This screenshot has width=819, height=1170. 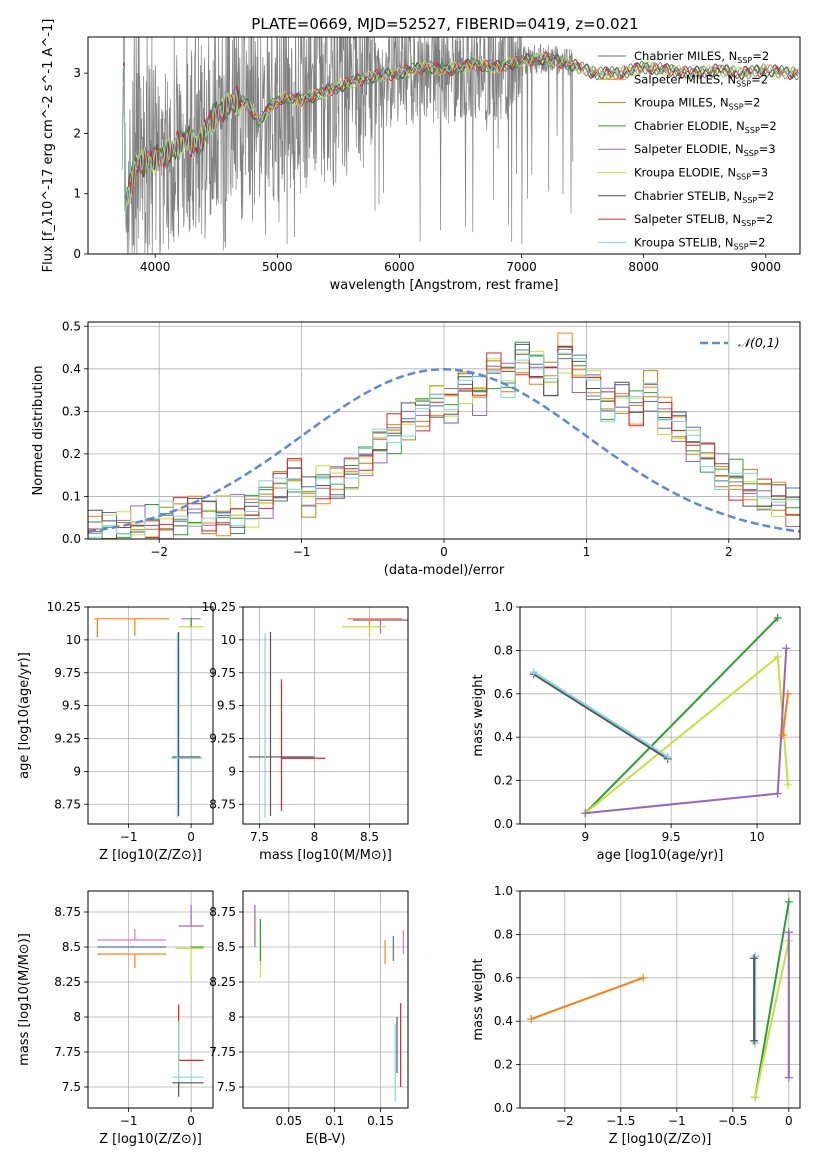 I want to click on model-salpeter-stelib, so click(x=460, y=128).